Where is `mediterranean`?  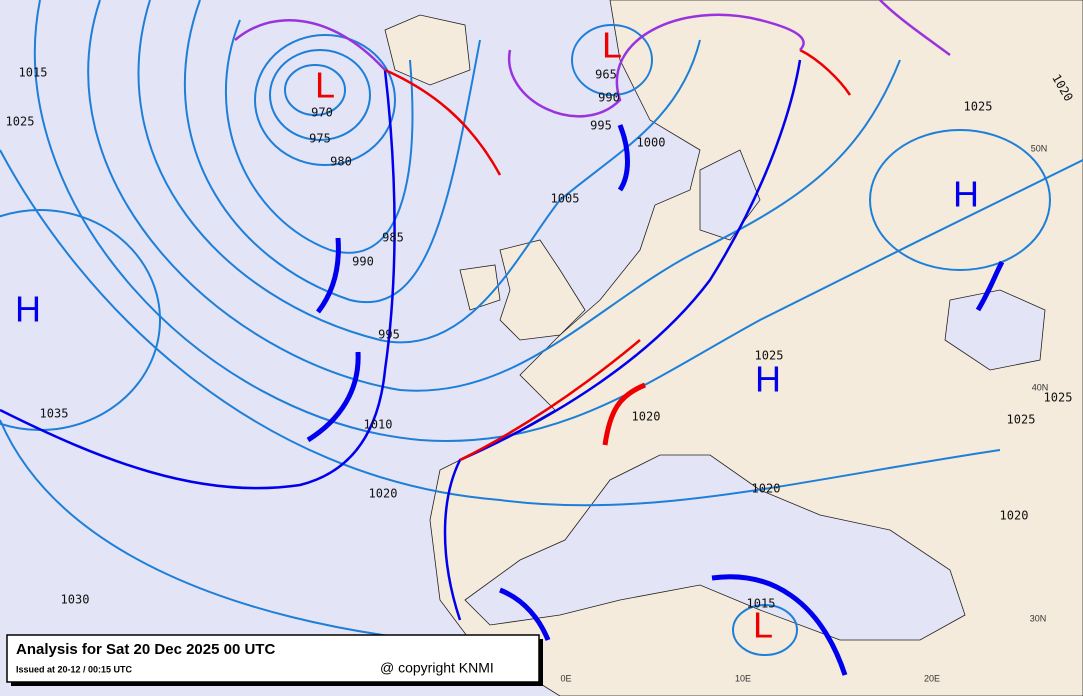 mediterranean is located at coordinates (715, 547).